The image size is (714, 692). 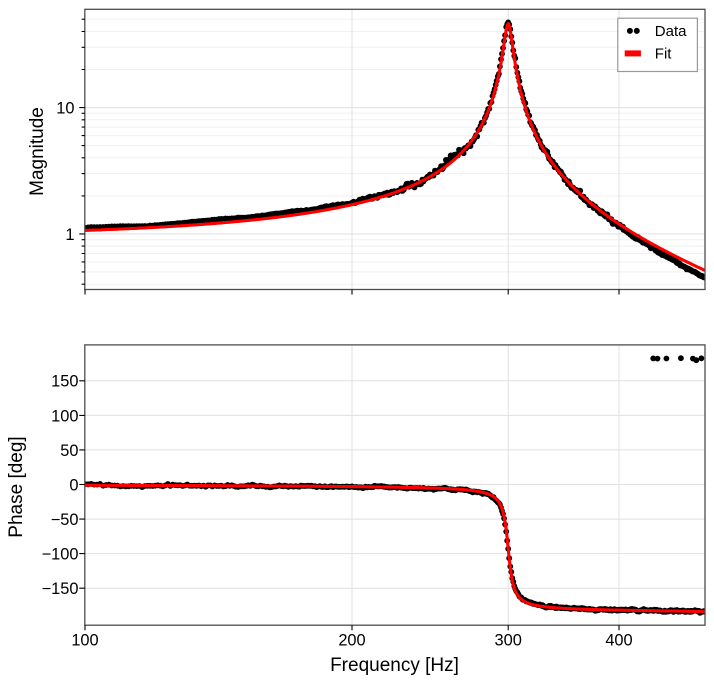 I want to click on svg-text: 300, so click(x=508, y=641).